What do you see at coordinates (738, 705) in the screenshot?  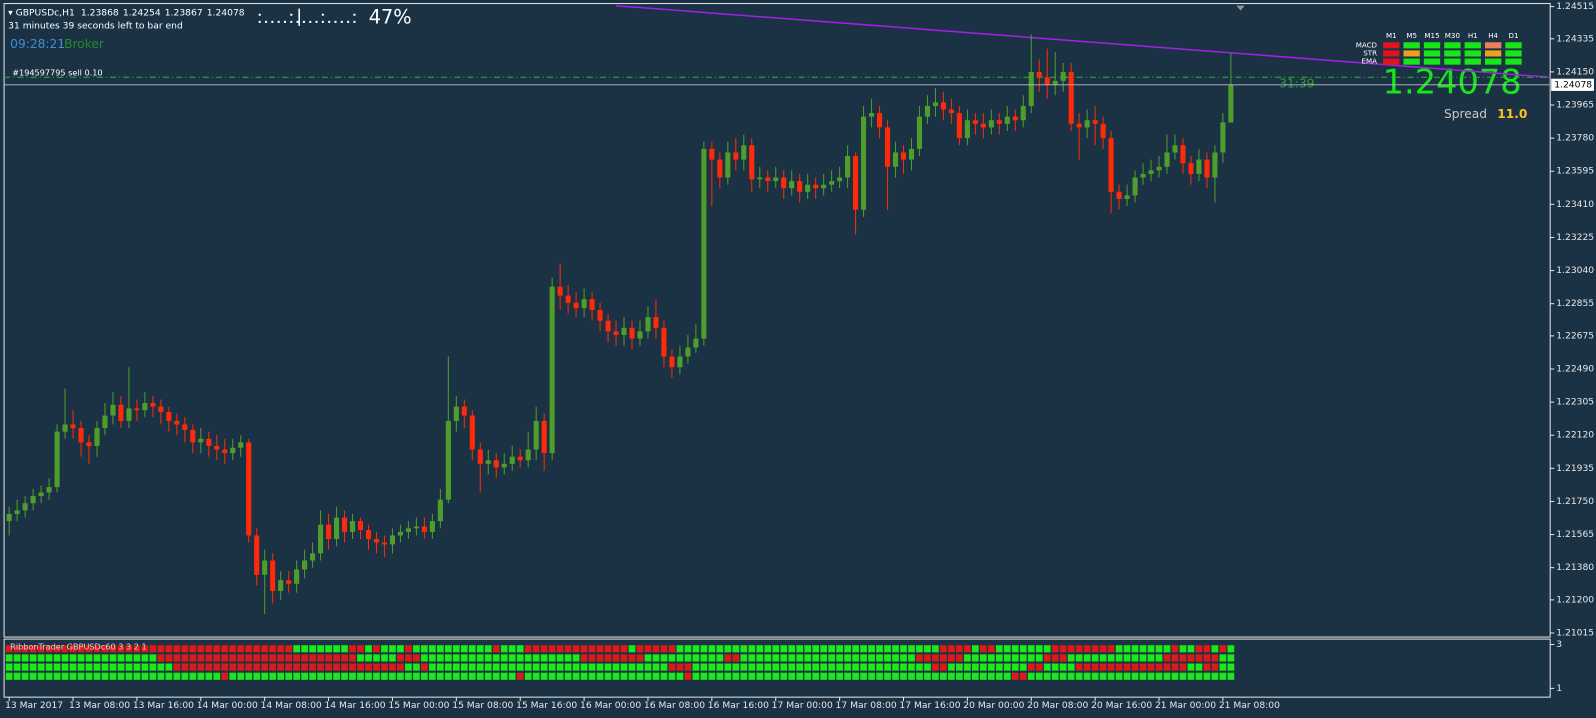 I see `x-tick-label: 16 Mar 16:00` at bounding box center [738, 705].